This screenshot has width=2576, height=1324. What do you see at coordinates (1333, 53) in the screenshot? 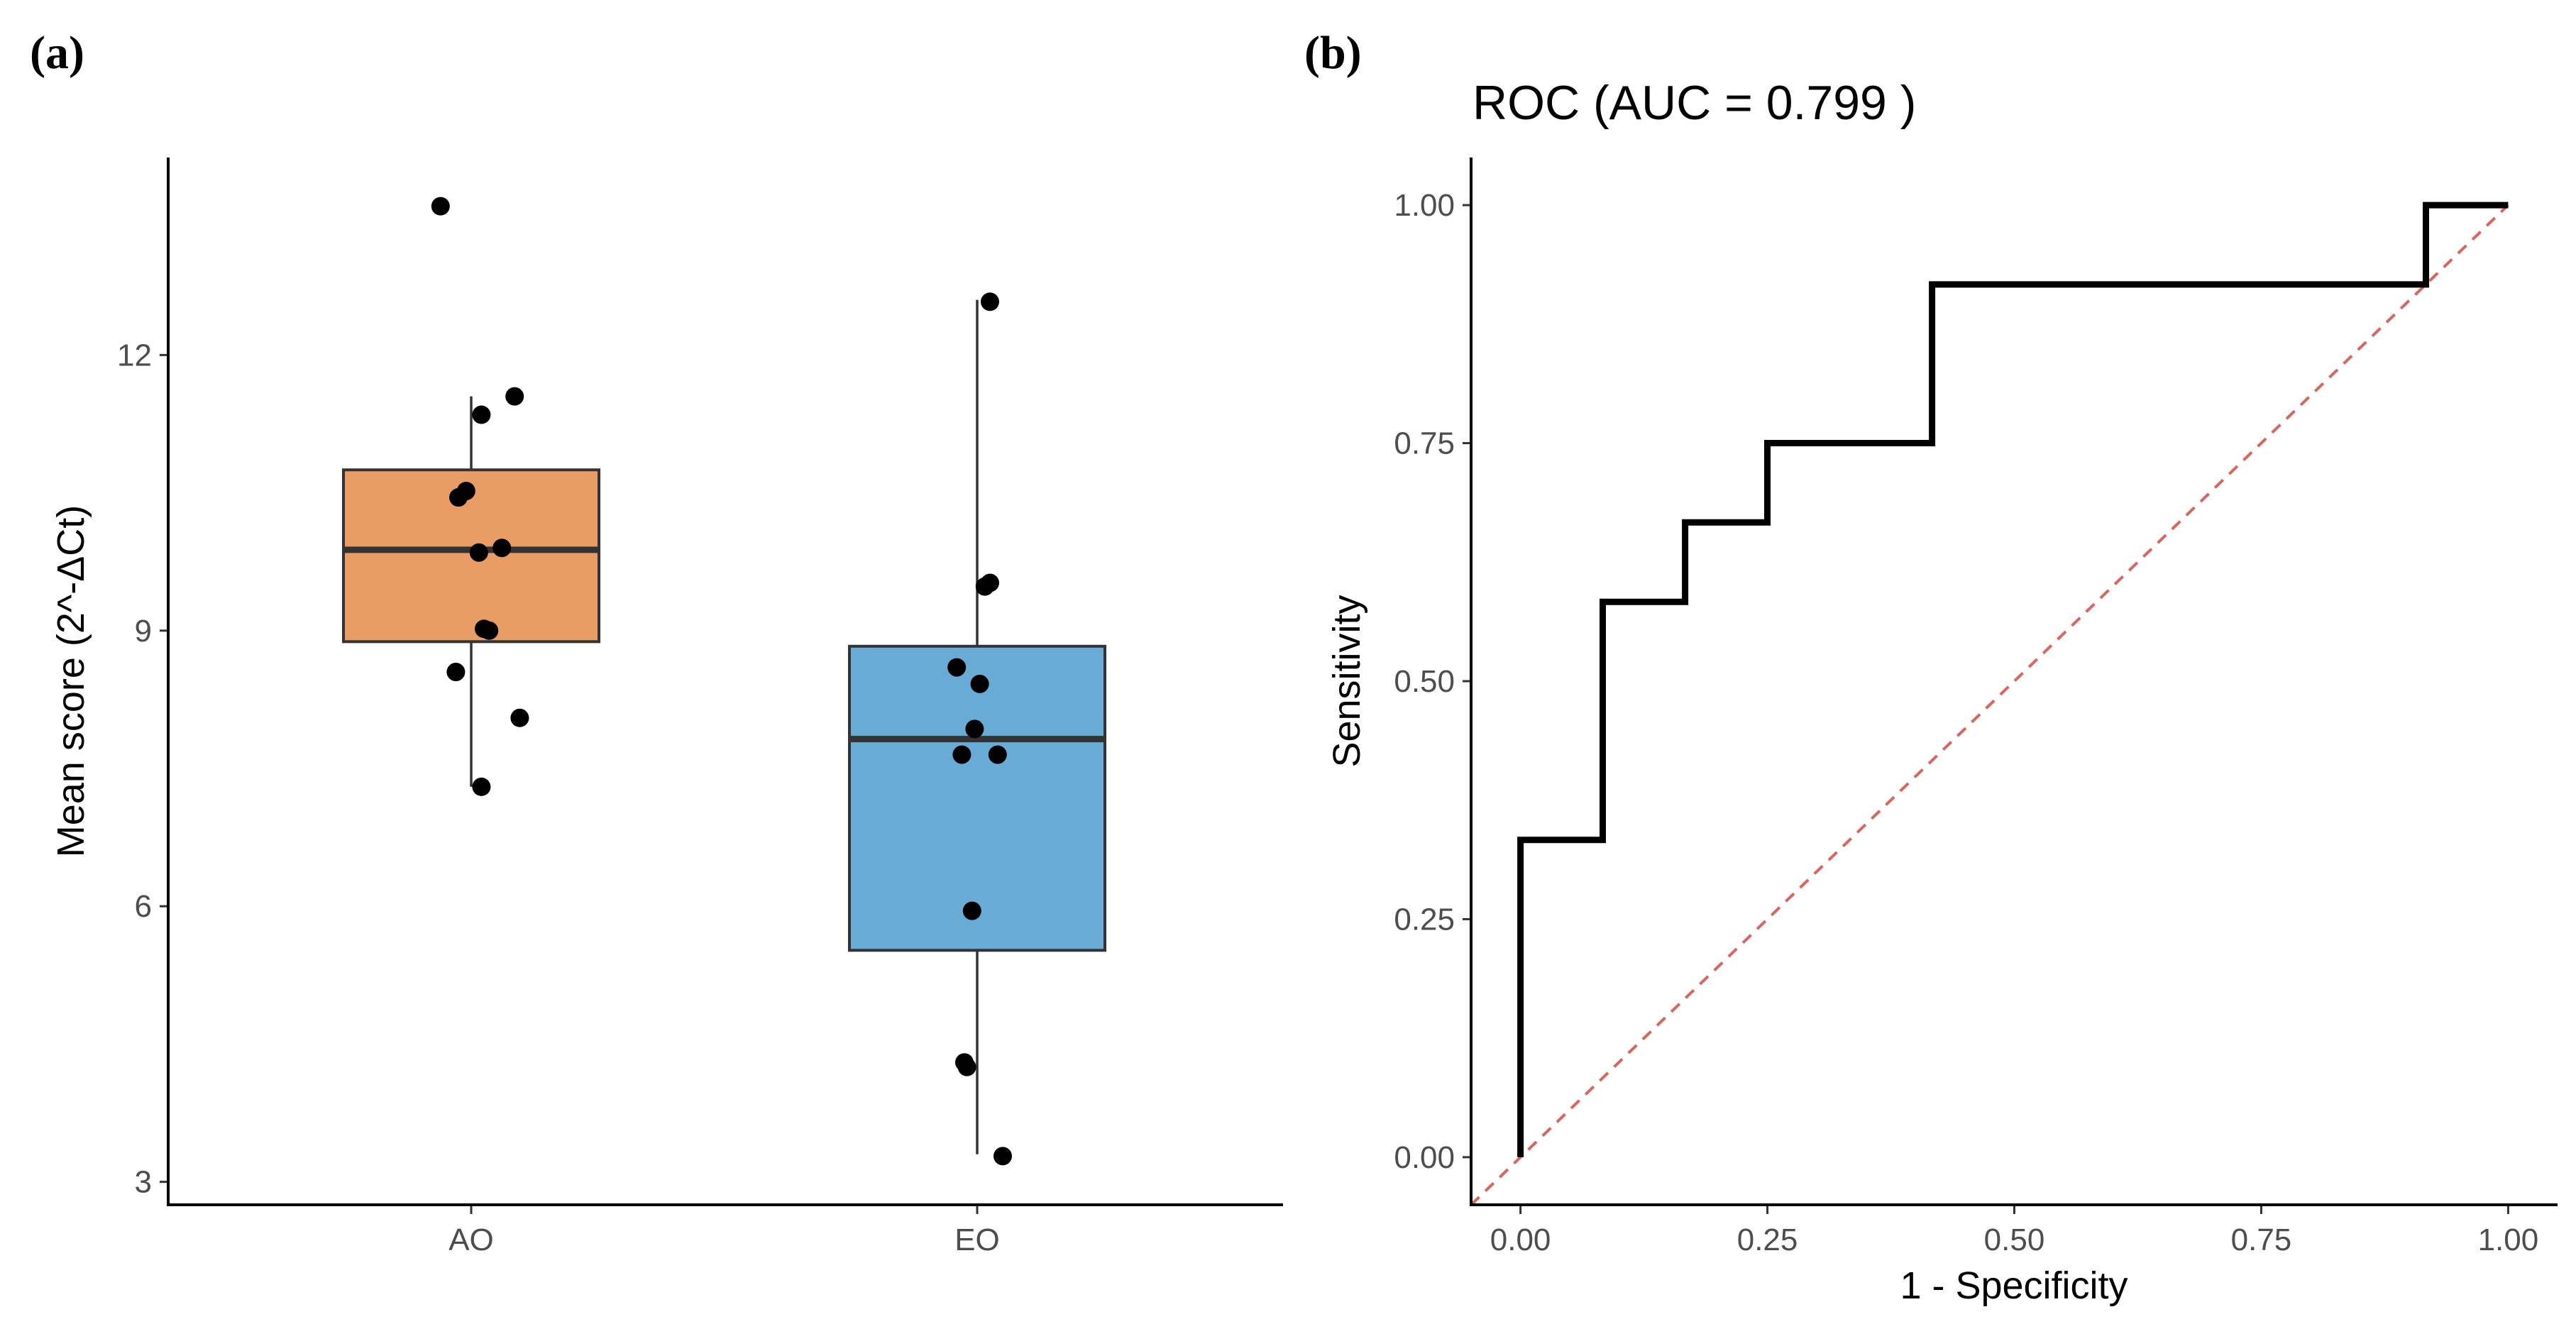
I see `panel-label-b: (b)` at bounding box center [1333, 53].